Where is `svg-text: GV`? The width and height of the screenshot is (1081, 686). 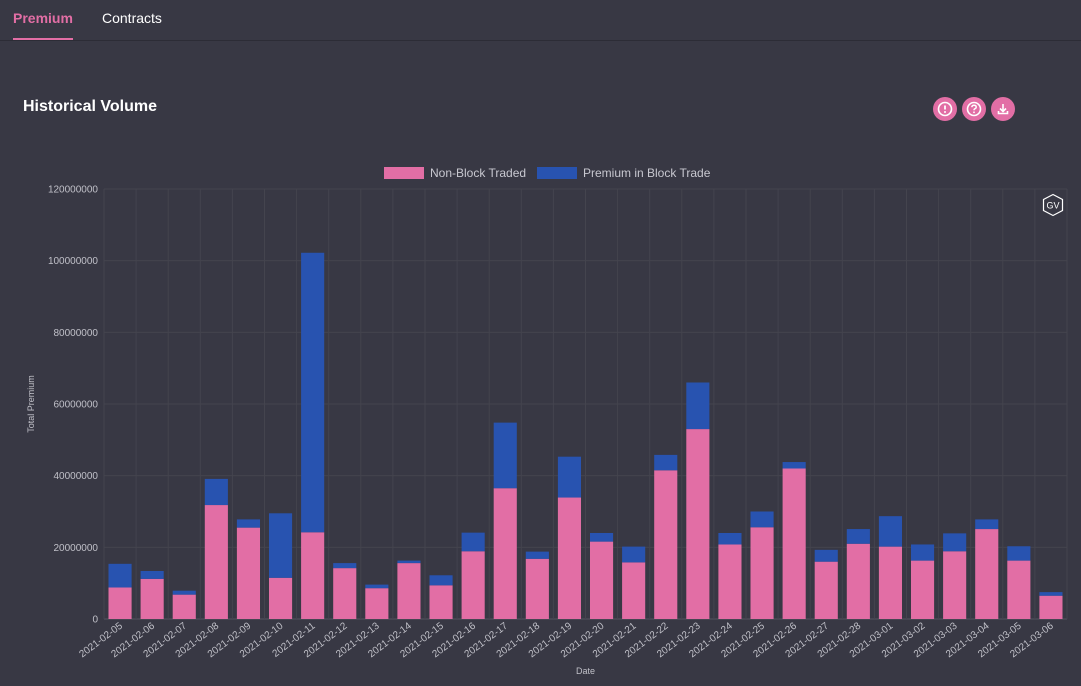
svg-text: GV is located at coordinates (1052, 206).